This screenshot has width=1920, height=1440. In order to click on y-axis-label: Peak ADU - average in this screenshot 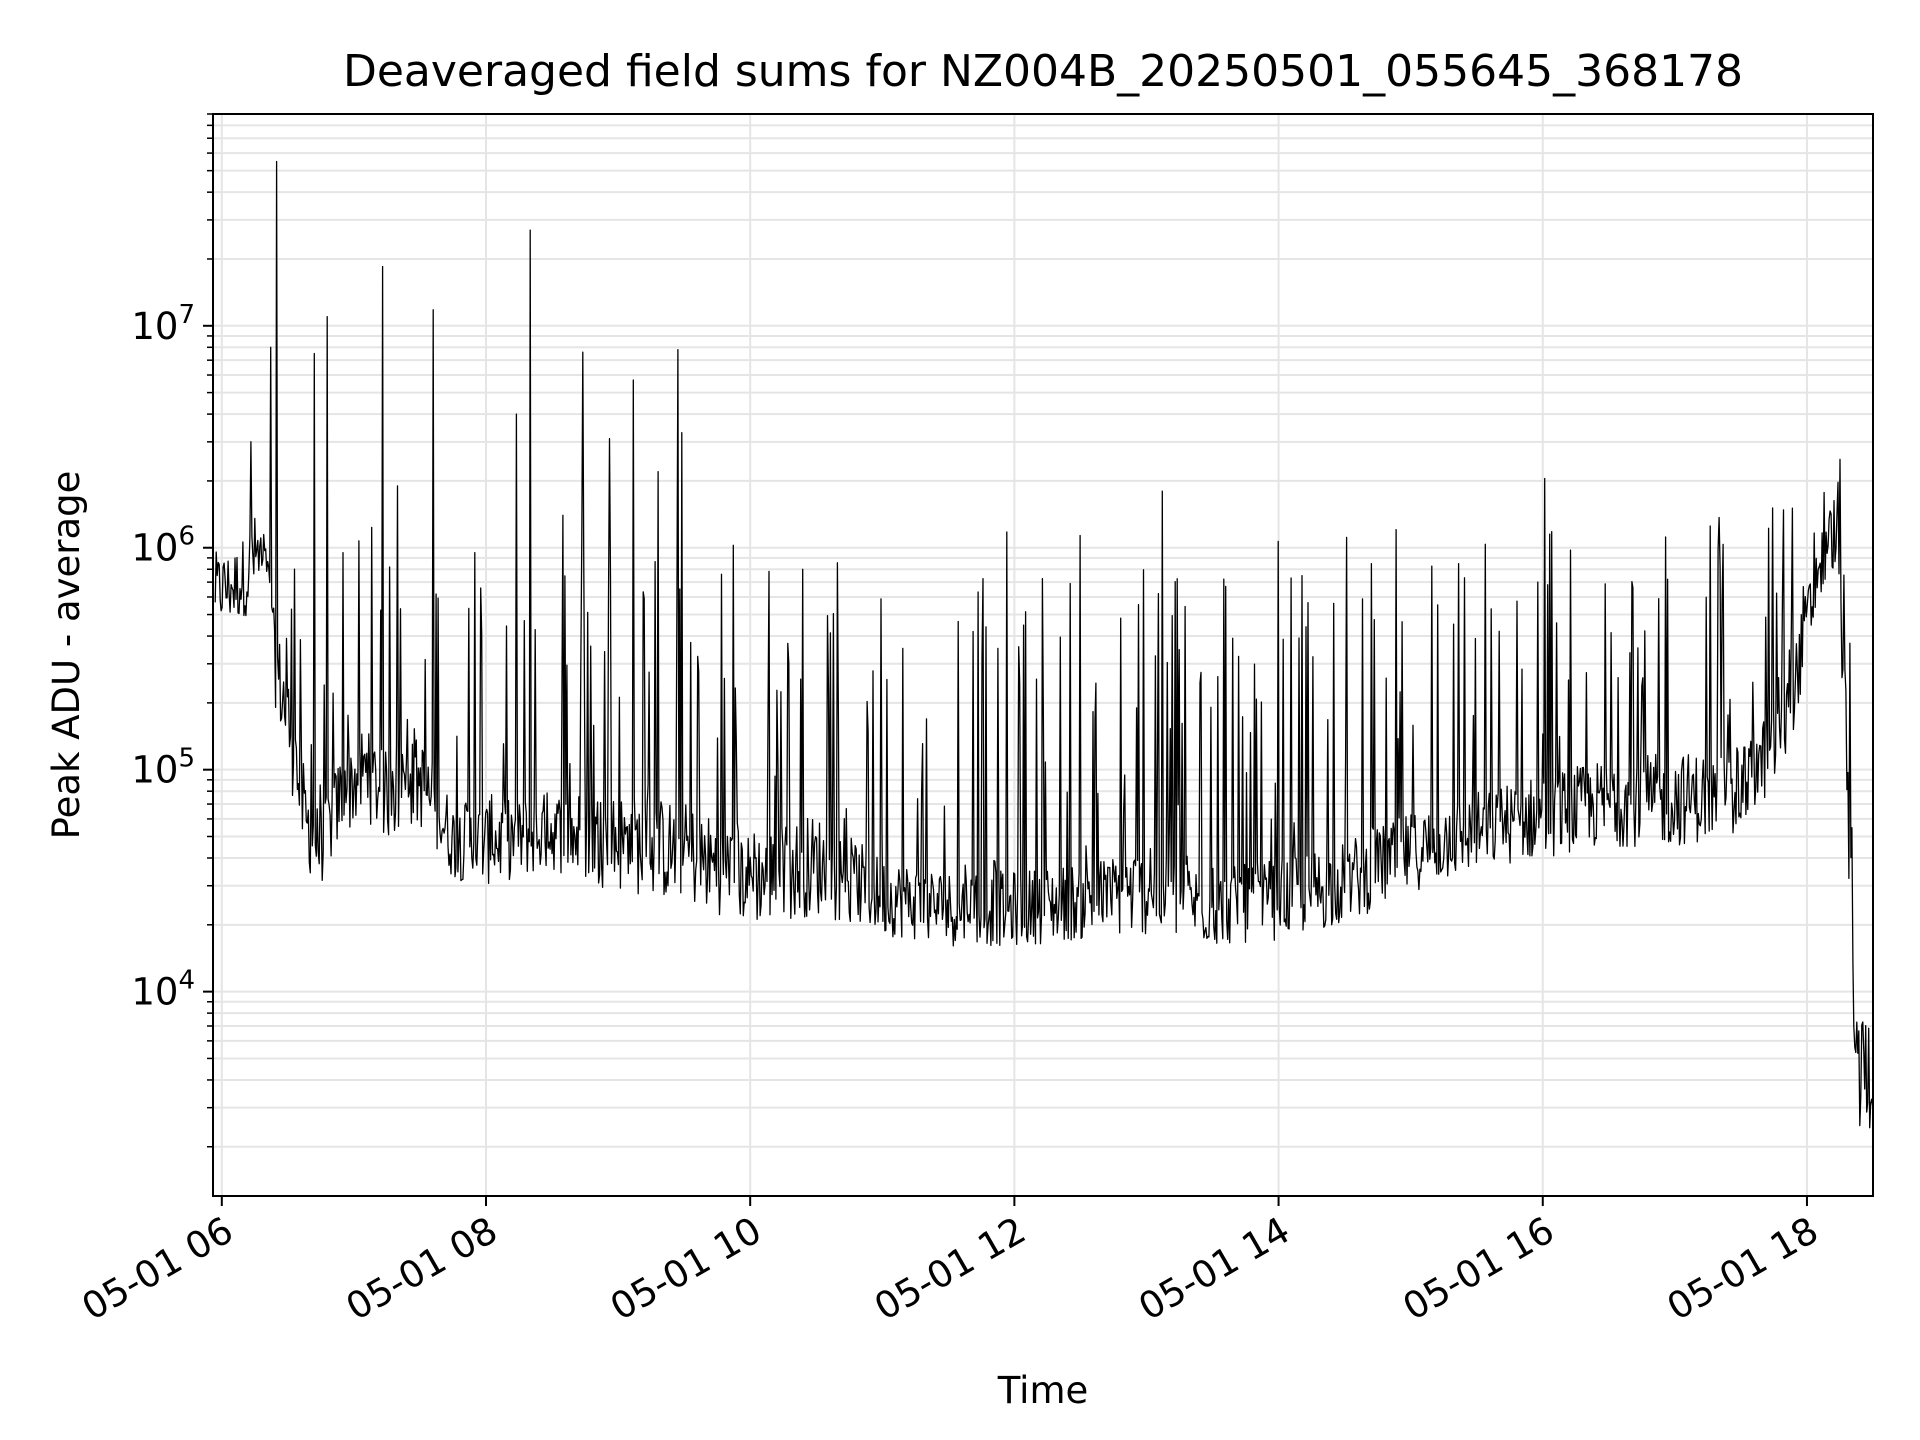, I will do `click(66, 655)`.